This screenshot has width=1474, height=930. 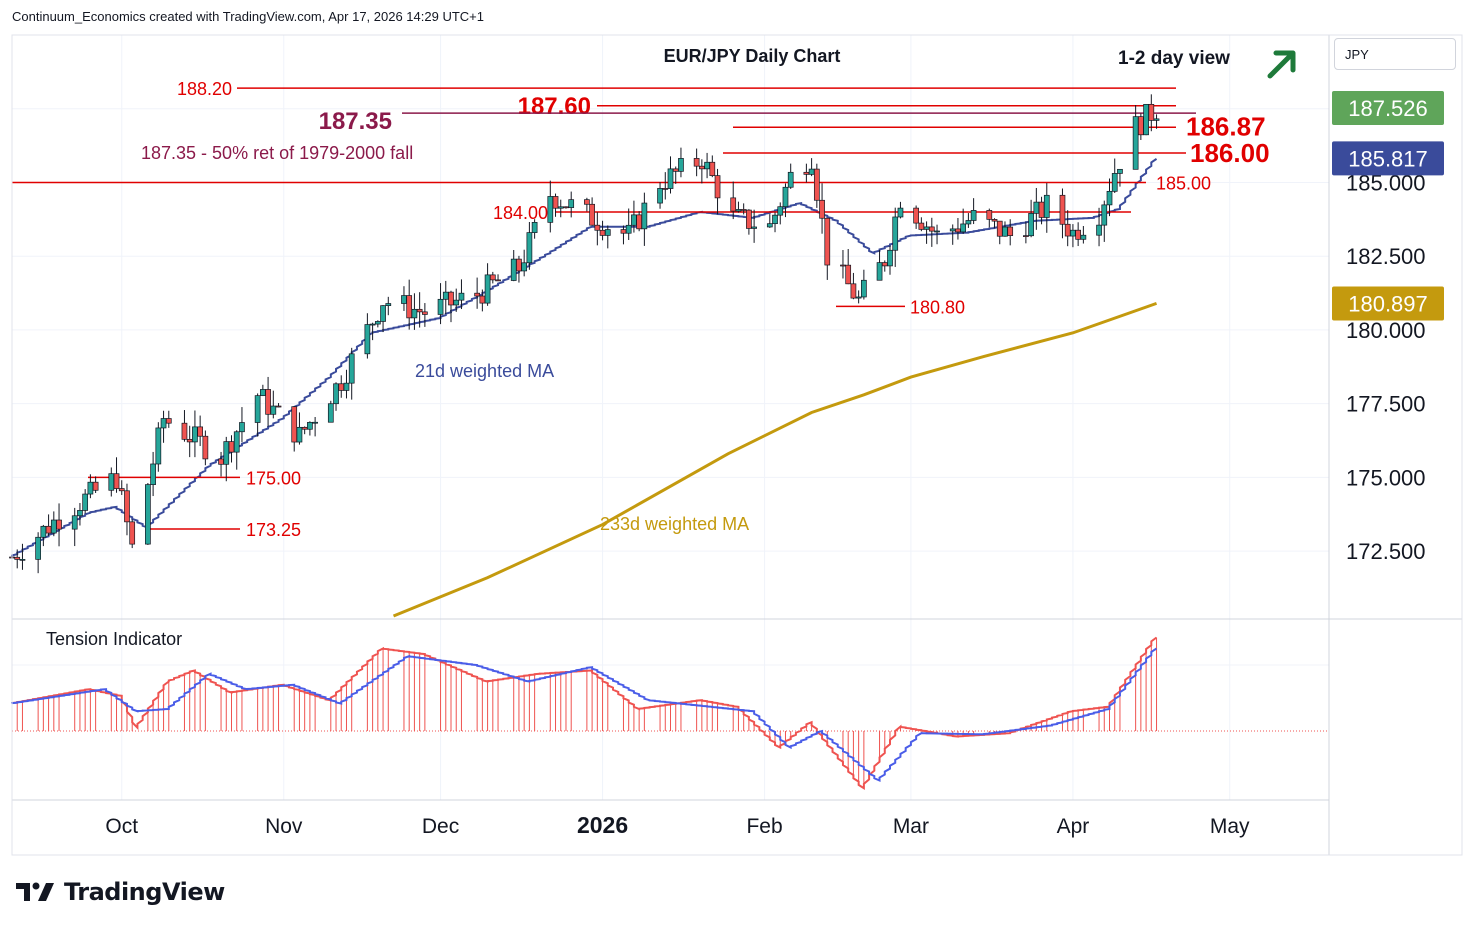 What do you see at coordinates (1357, 54) in the screenshot?
I see `currency-label: JPY` at bounding box center [1357, 54].